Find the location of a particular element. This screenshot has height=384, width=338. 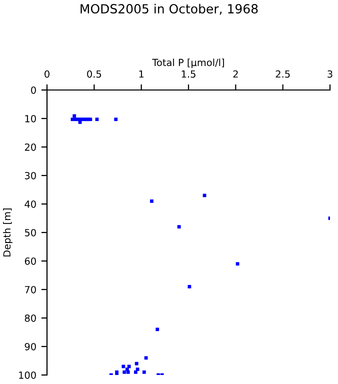

y-tick-label: 30 is located at coordinates (30, 176).